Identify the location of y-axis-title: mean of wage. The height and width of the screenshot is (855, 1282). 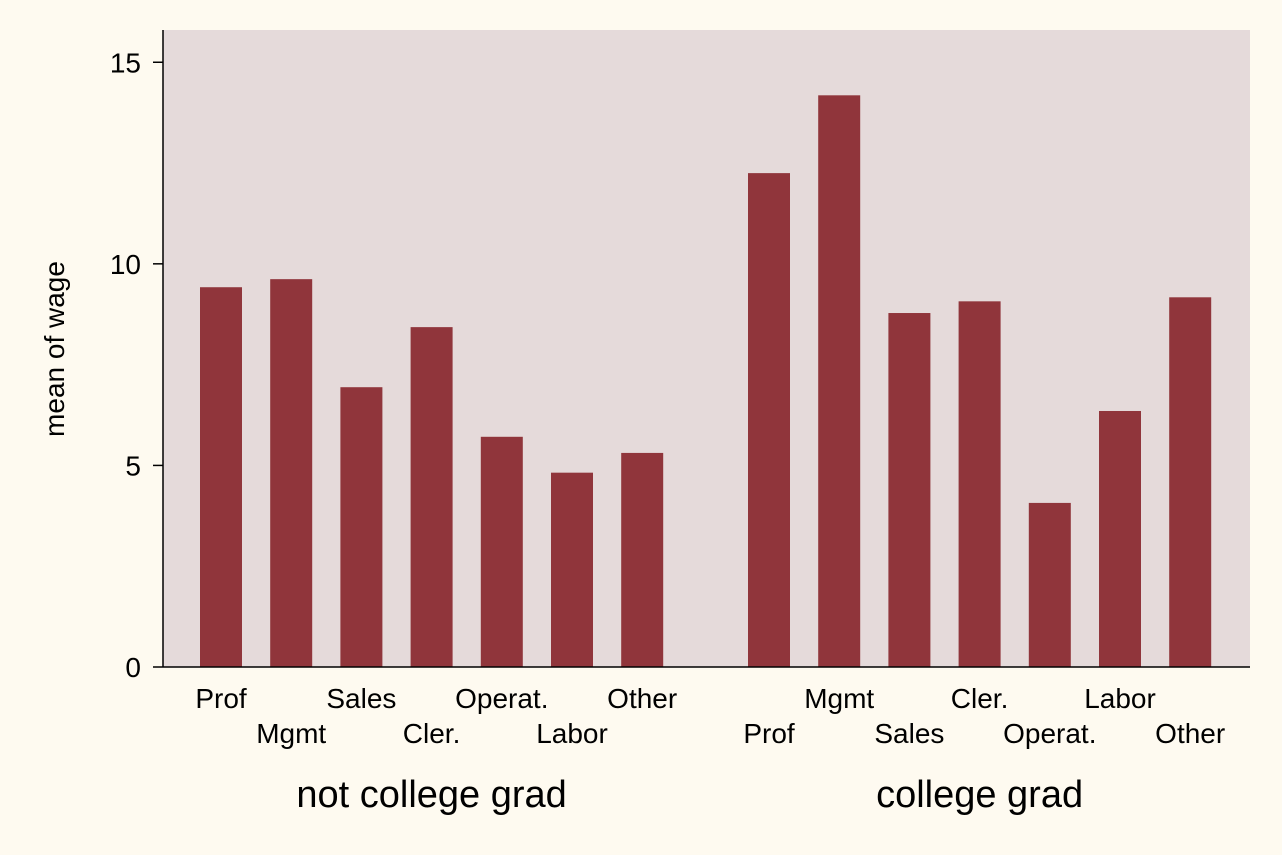
(54, 349).